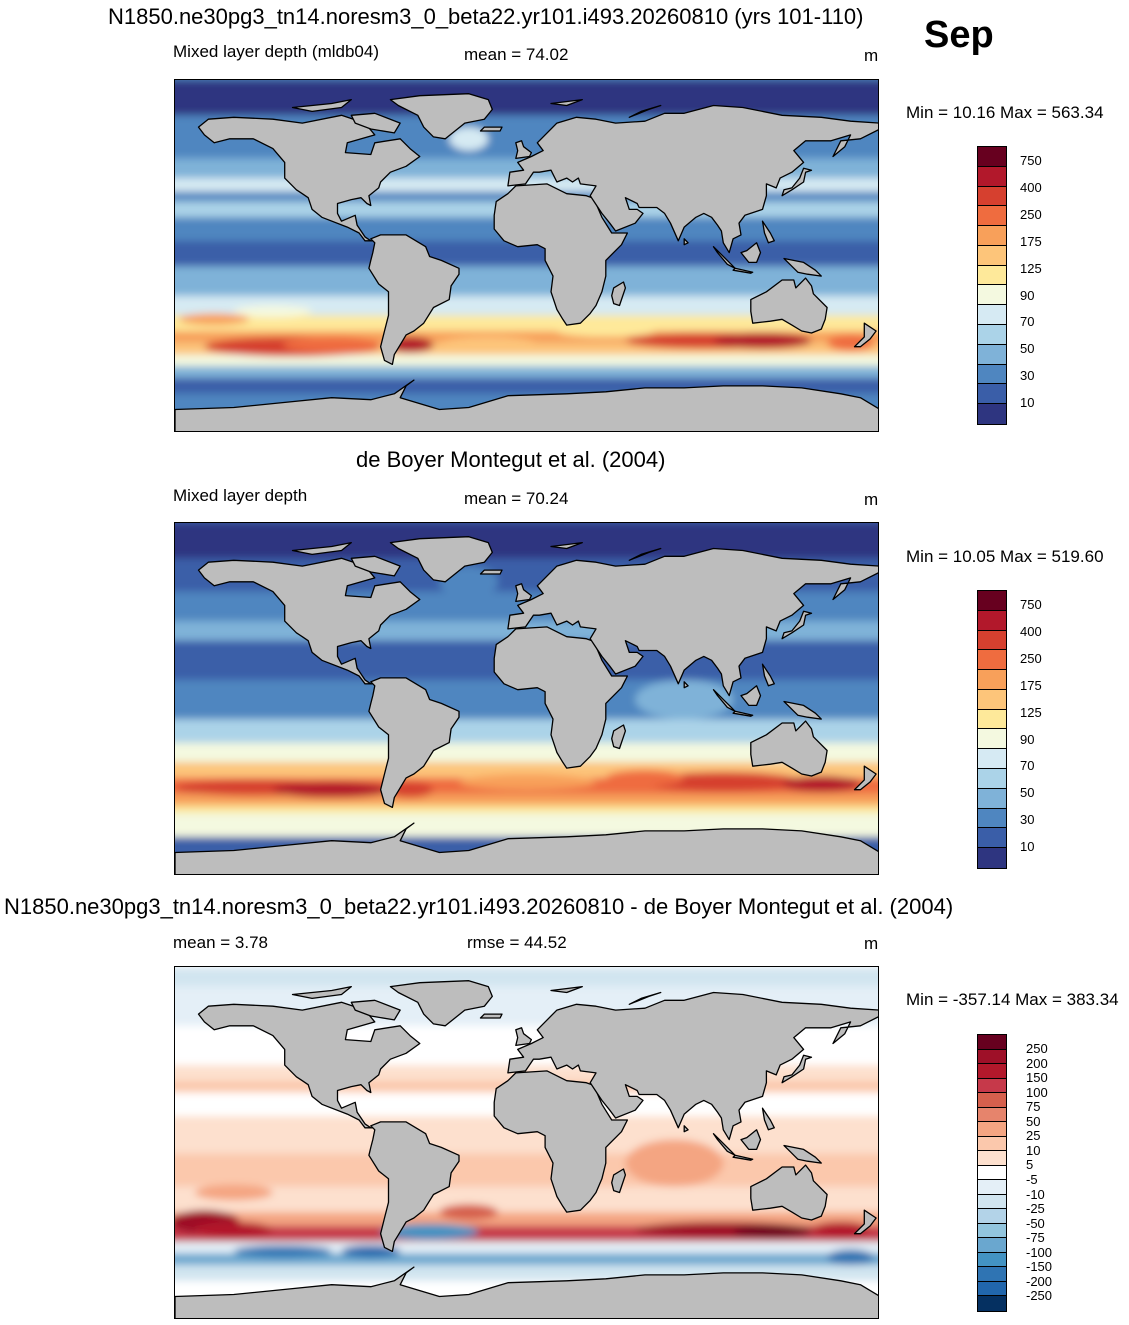 This screenshot has width=1129, height=1325. I want to click on panel3-rmse-label: rmse = 44.52, so click(517, 942).